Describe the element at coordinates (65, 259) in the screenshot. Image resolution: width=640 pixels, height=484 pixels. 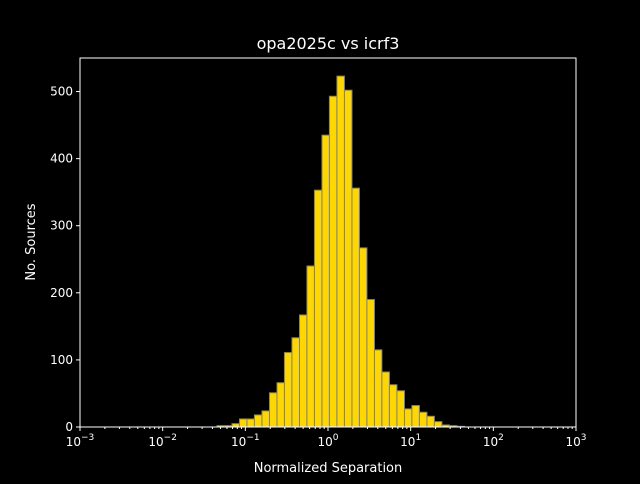
I see `y-axis: 0 100 200 300 400 500` at that location.